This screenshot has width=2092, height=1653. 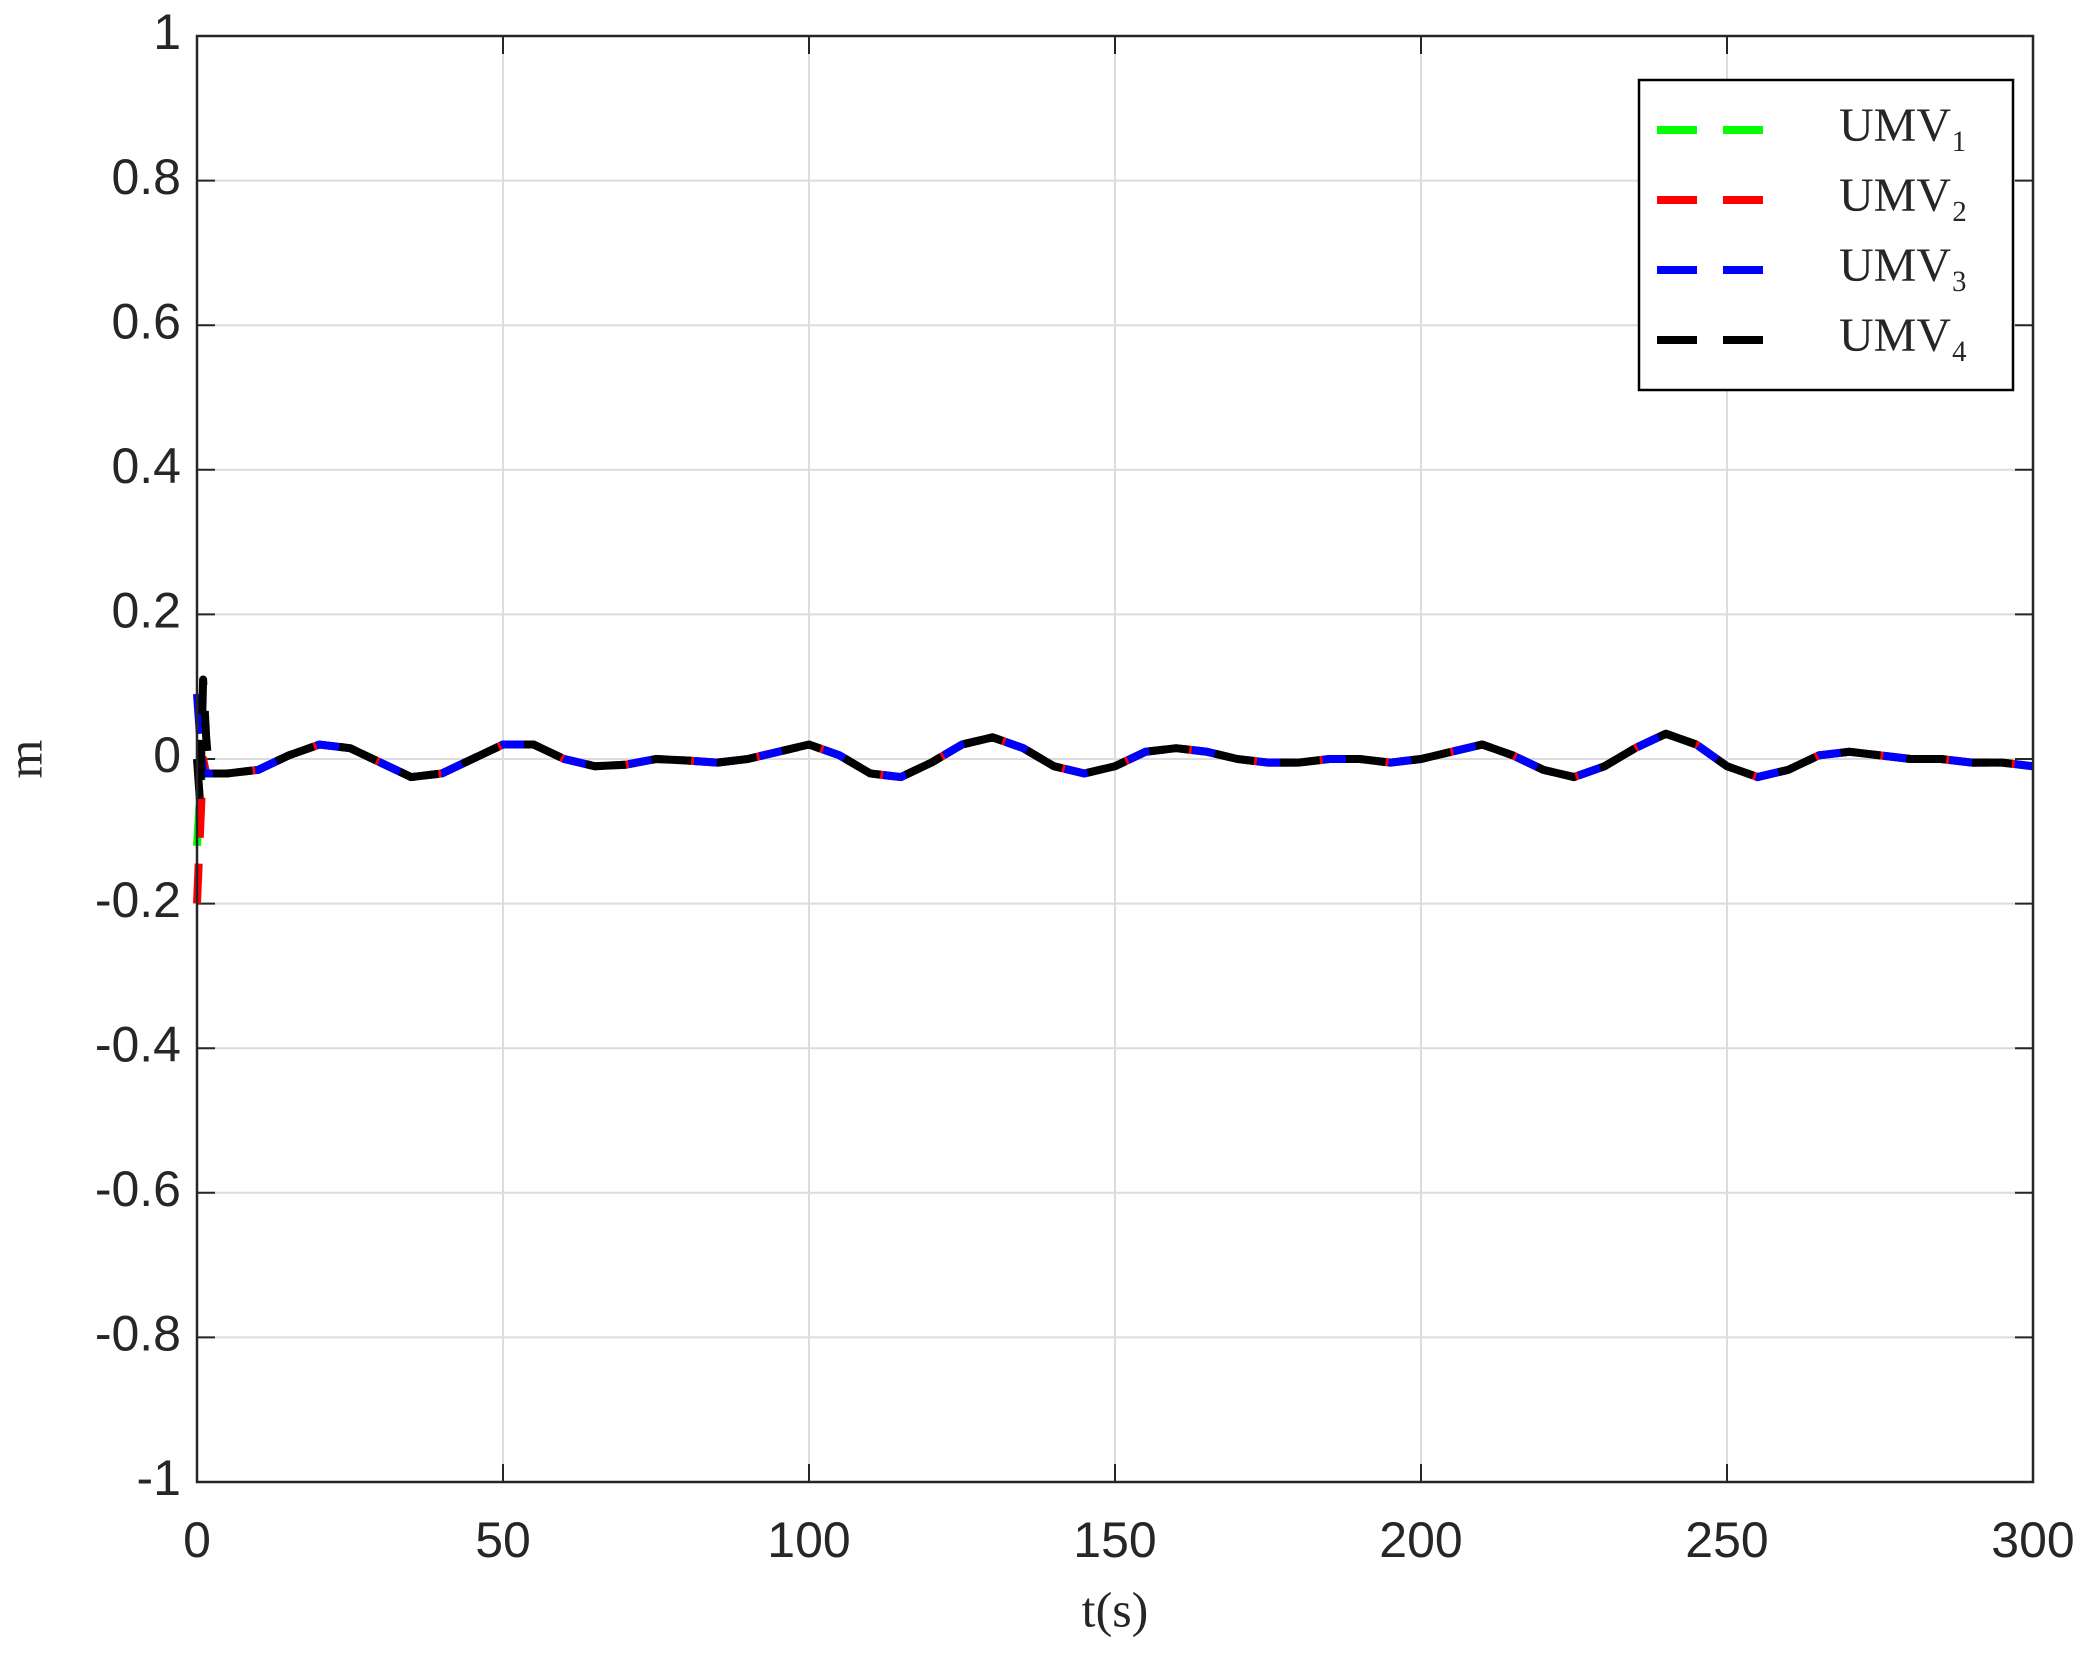 What do you see at coordinates (1903, 125) in the screenshot?
I see `legend-label: UMV₁` at bounding box center [1903, 125].